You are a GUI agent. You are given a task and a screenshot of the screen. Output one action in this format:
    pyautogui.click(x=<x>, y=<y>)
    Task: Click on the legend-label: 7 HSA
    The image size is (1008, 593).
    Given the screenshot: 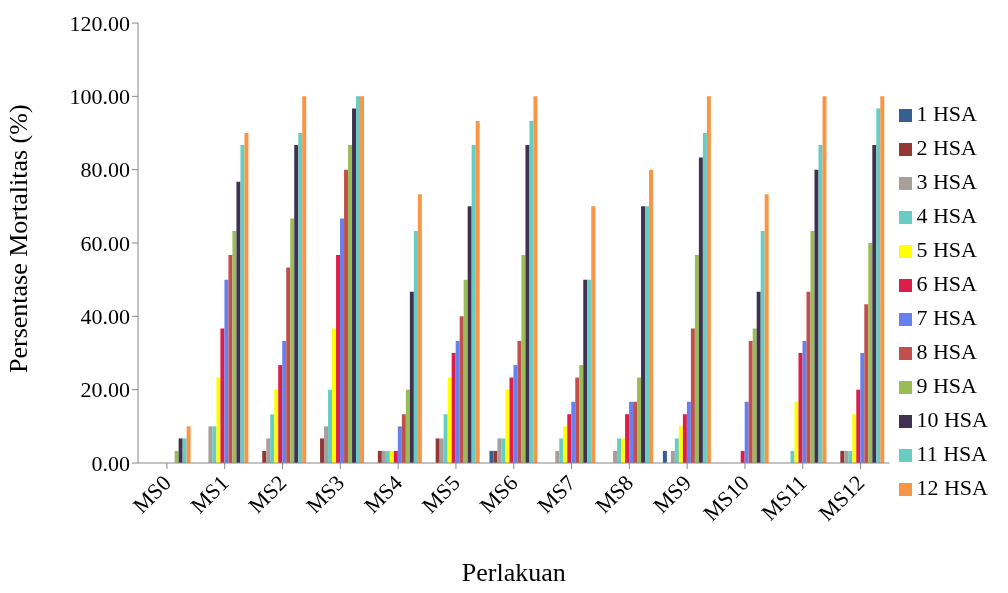 What is the action you would take?
    pyautogui.click(x=946, y=317)
    